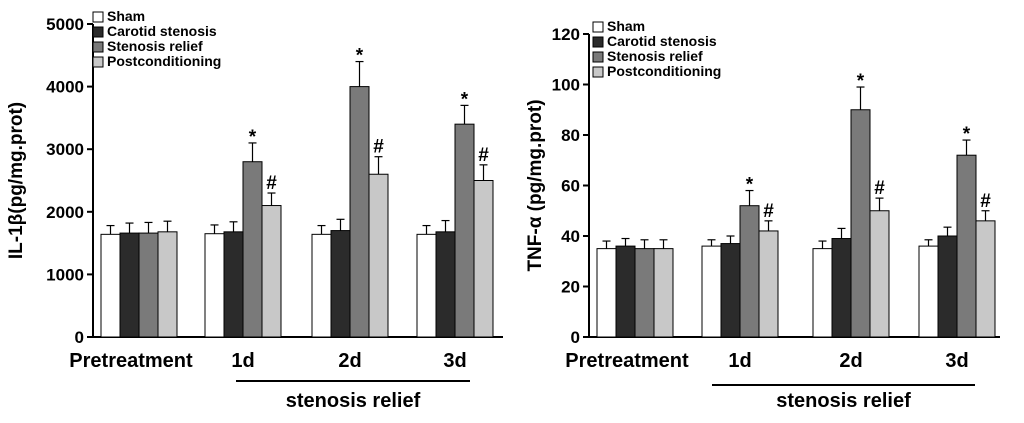  What do you see at coordinates (566, 34) in the screenshot?
I see `y-tick-label: 120` at bounding box center [566, 34].